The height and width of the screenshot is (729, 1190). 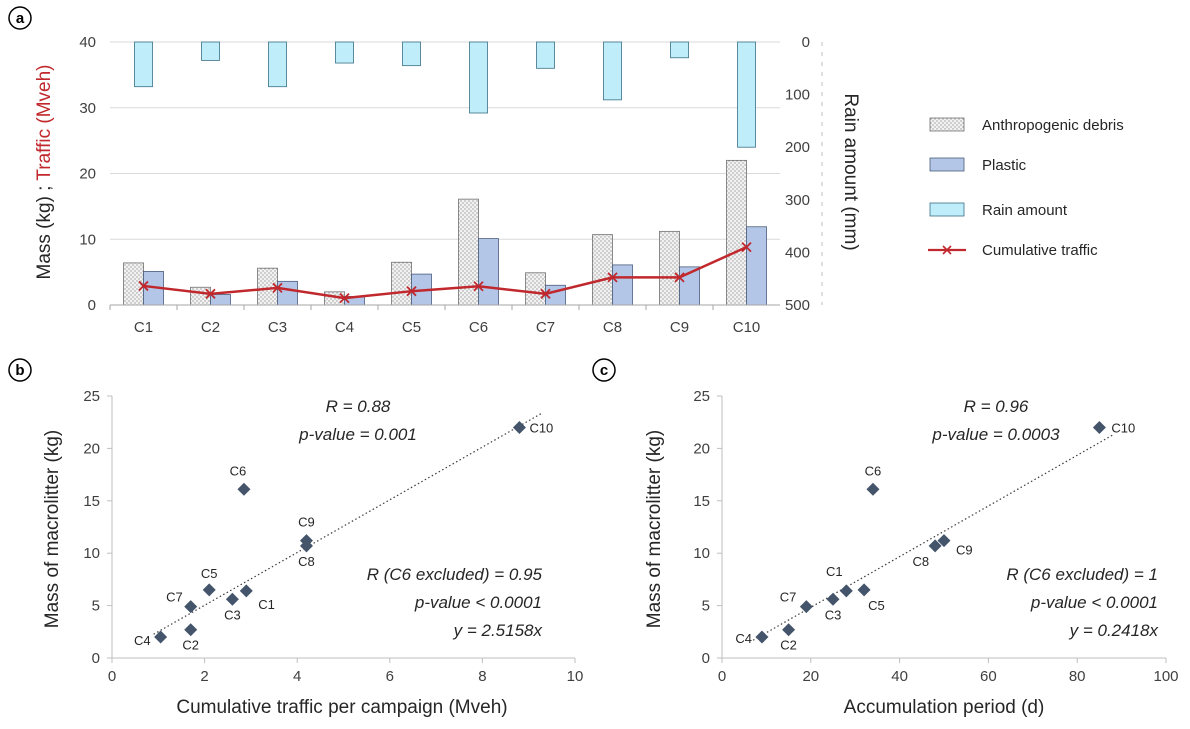 I want to click on panel-c-ylabel: Mass of macrolitter (kg), so click(x=654, y=529).